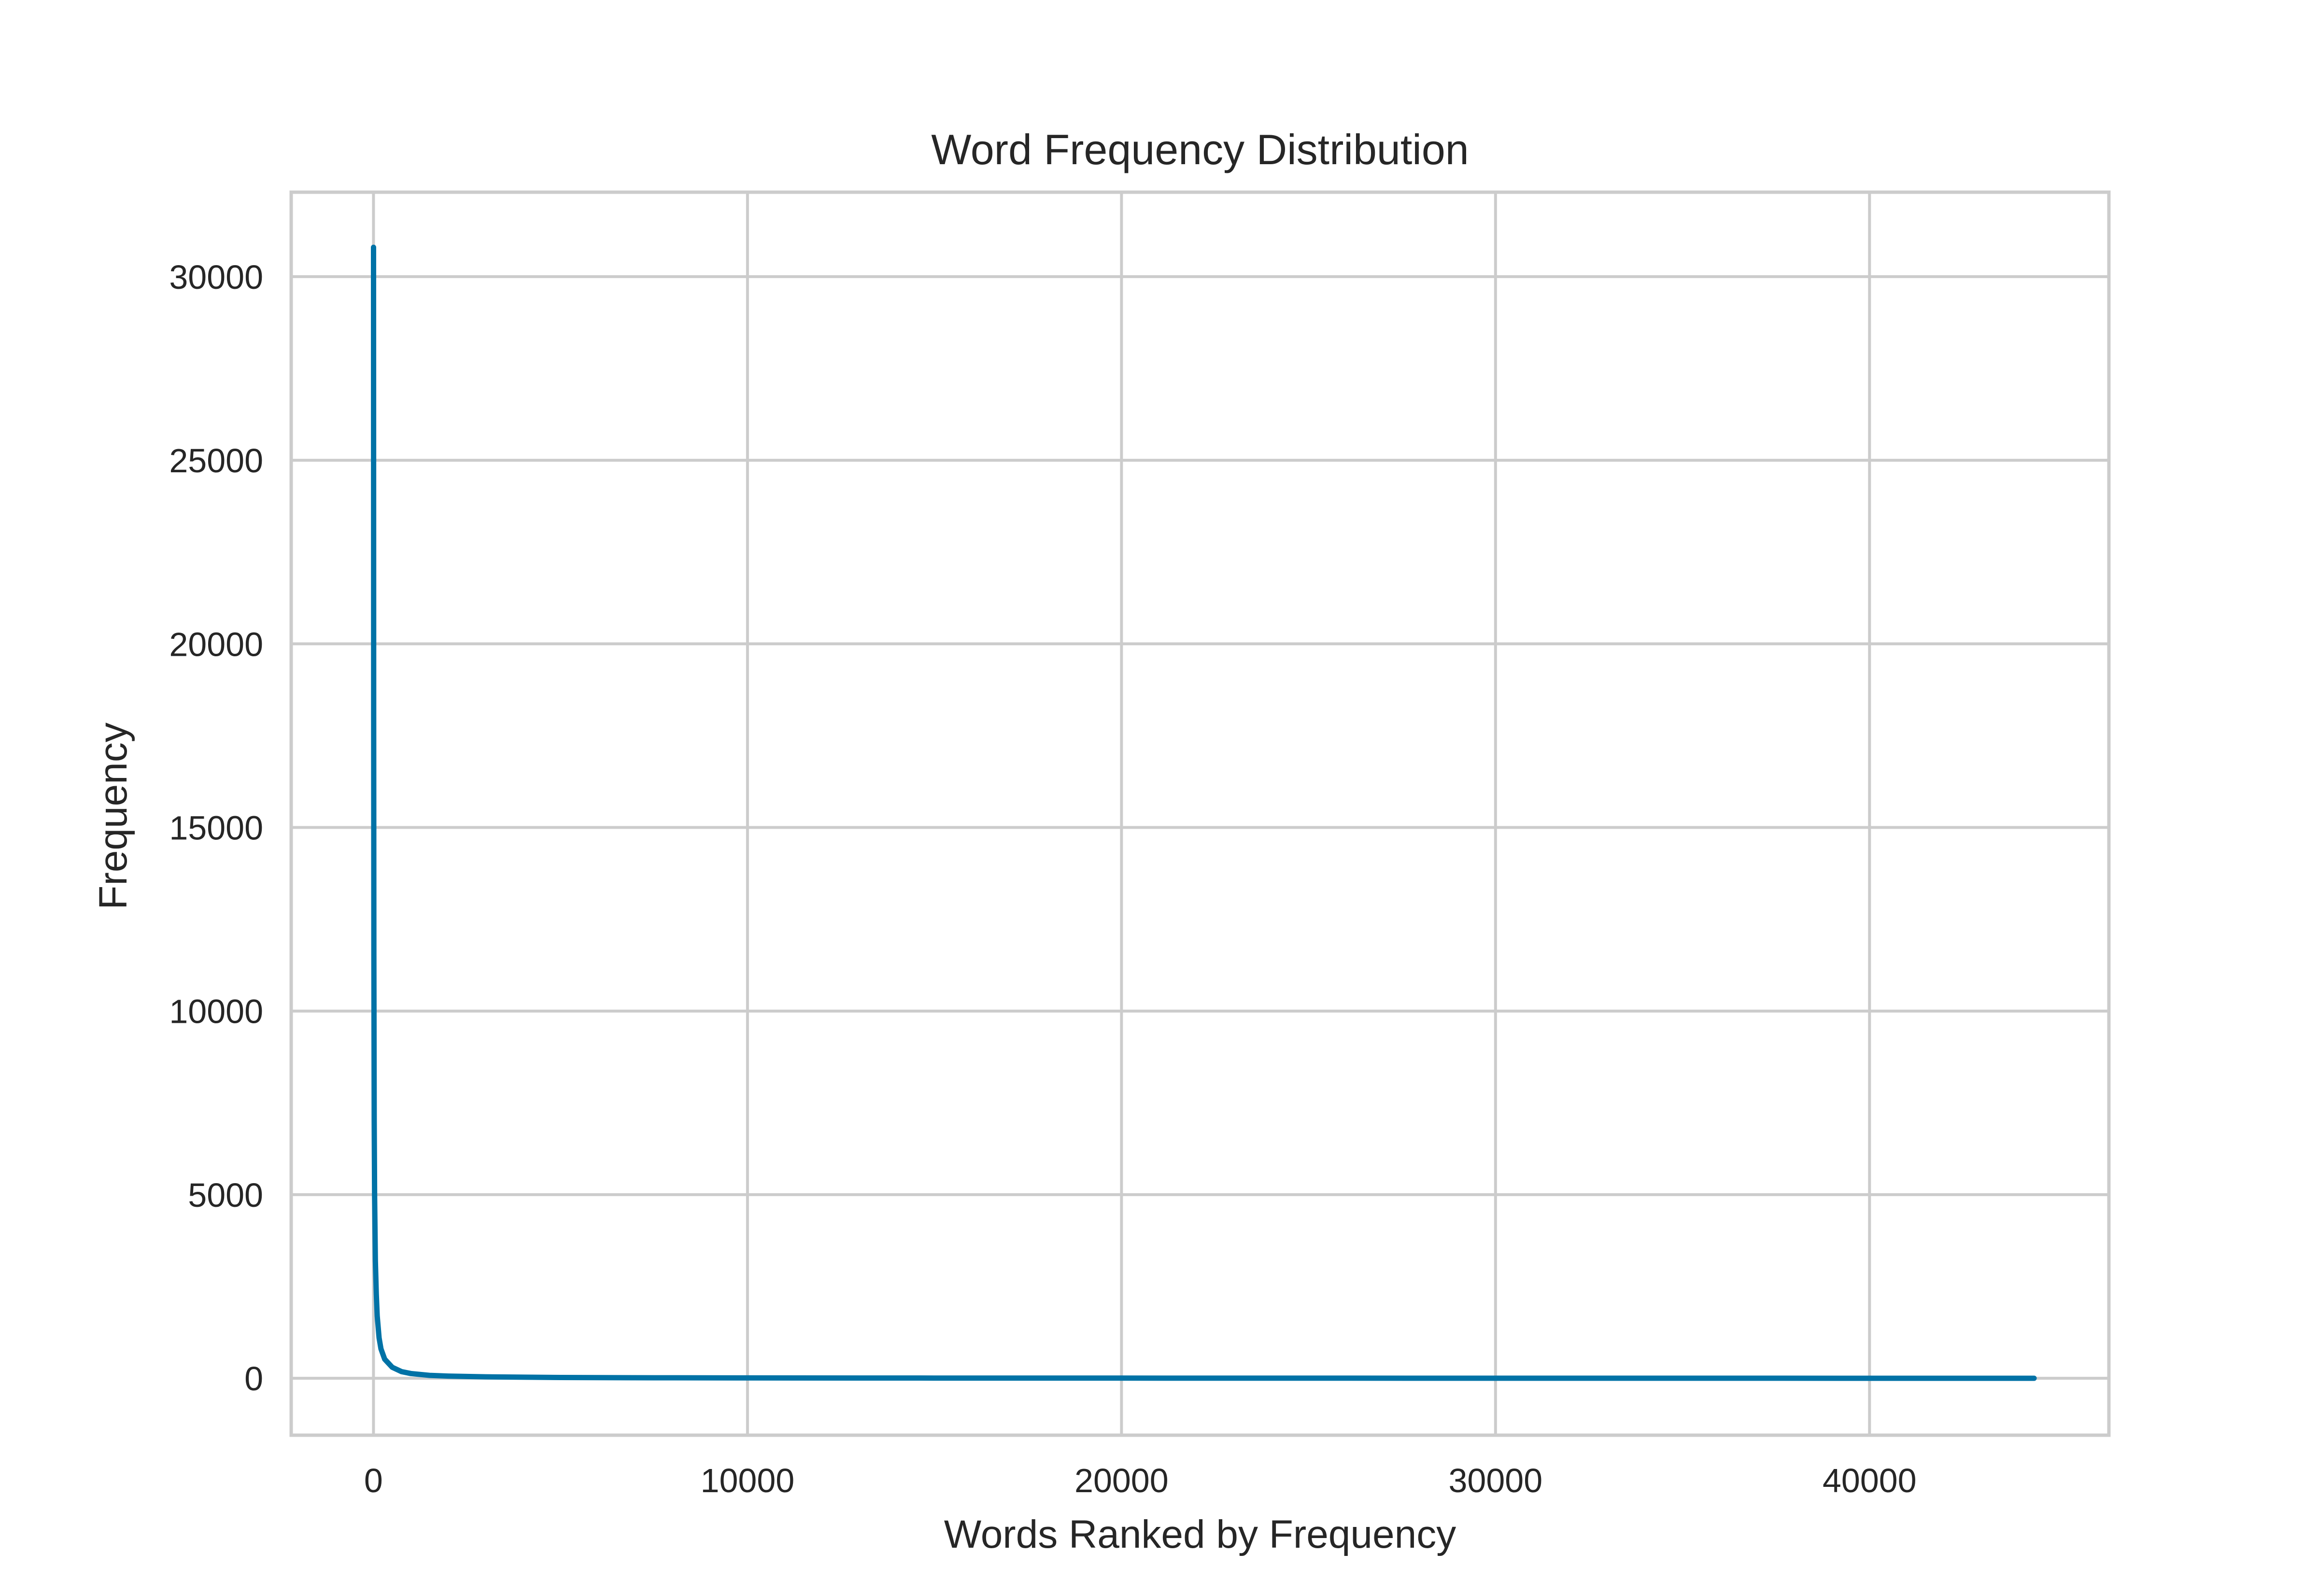  What do you see at coordinates (1200, 149) in the screenshot?
I see `chart-title: Word Frequency Distribution` at bounding box center [1200, 149].